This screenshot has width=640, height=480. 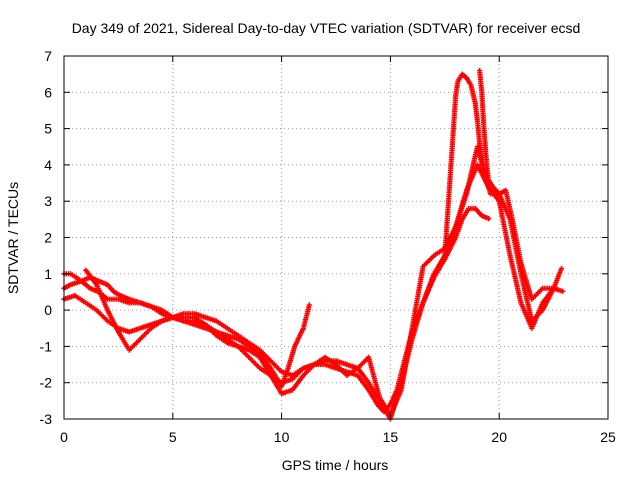 What do you see at coordinates (515, 184) in the screenshot?
I see `series-track-f` at bounding box center [515, 184].